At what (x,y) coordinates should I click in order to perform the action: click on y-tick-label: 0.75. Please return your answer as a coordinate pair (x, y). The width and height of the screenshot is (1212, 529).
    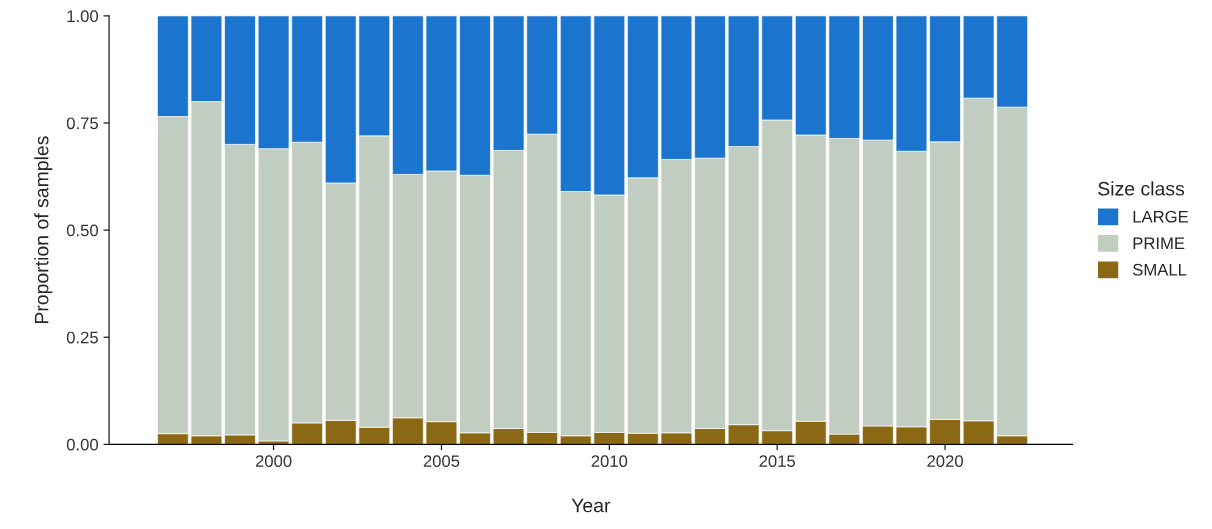
    Looking at the image, I should click on (82, 123).